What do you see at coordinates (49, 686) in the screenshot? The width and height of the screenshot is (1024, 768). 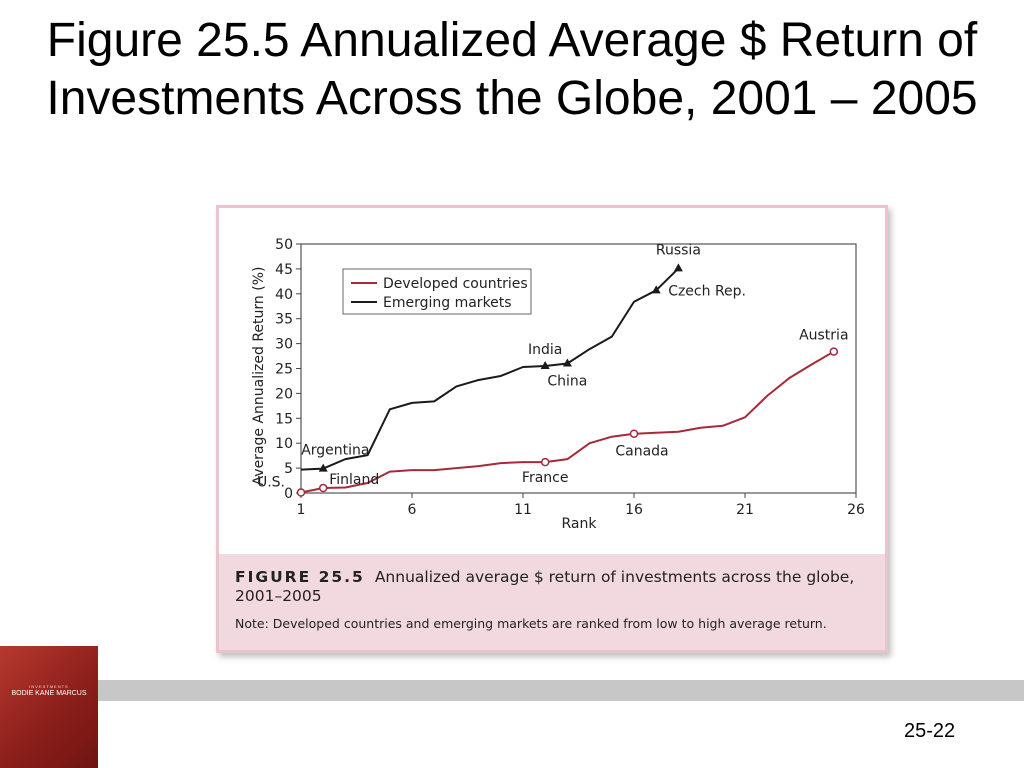 I see `logo-small-text: INVESTMENTS` at bounding box center [49, 686].